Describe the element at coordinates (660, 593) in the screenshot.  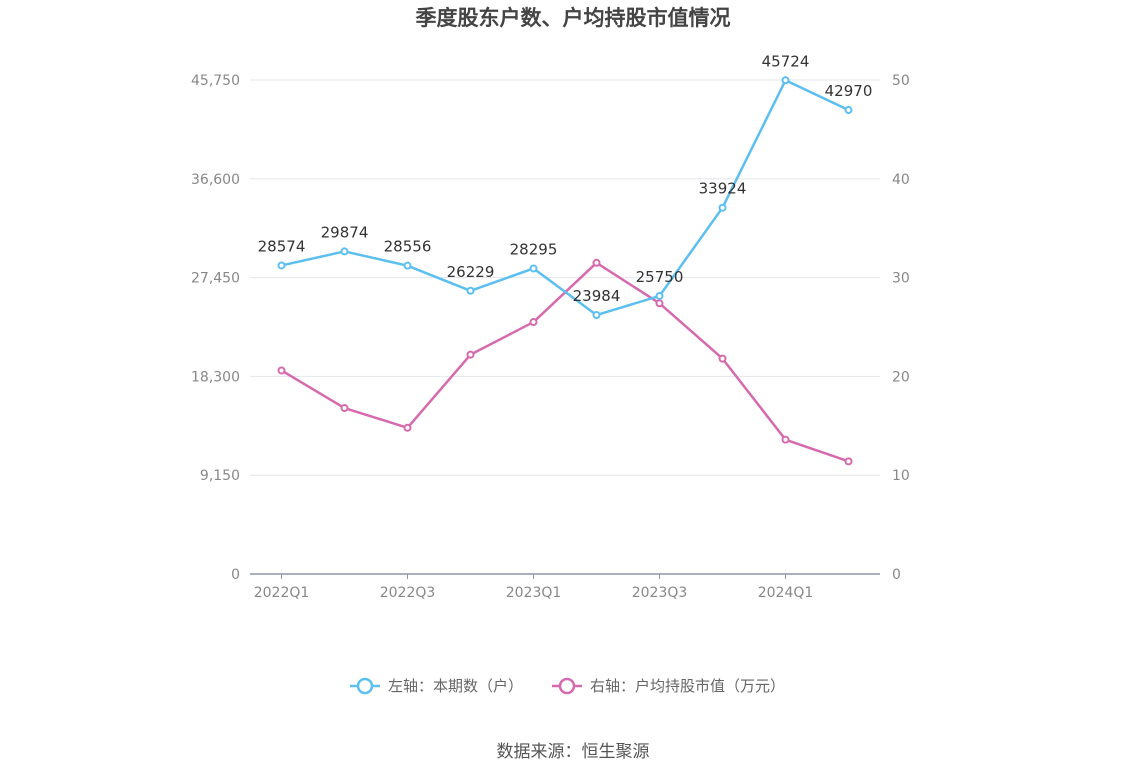
I see `x-tick-label: 2023Q3` at that location.